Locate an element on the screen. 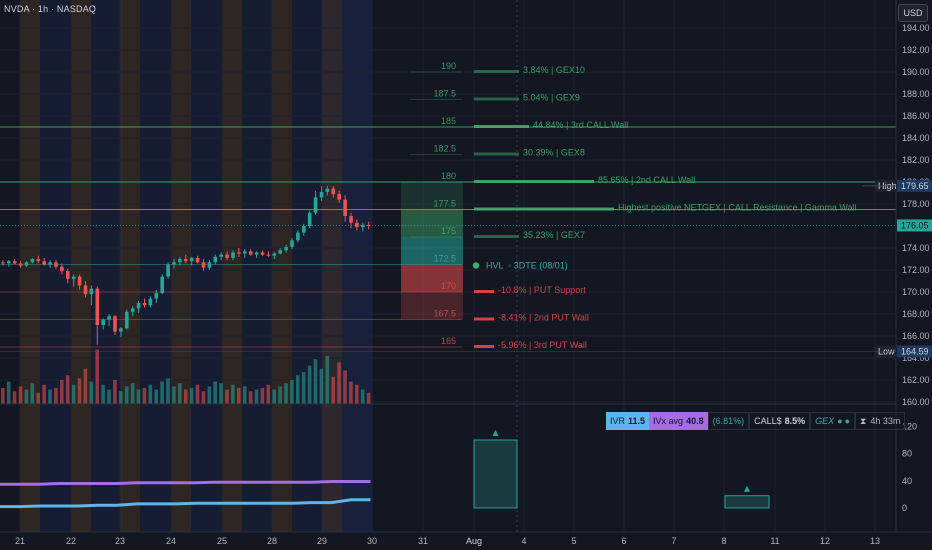  symbol-title: NVDA · 1h · NASDAQ is located at coordinates (50, 9).